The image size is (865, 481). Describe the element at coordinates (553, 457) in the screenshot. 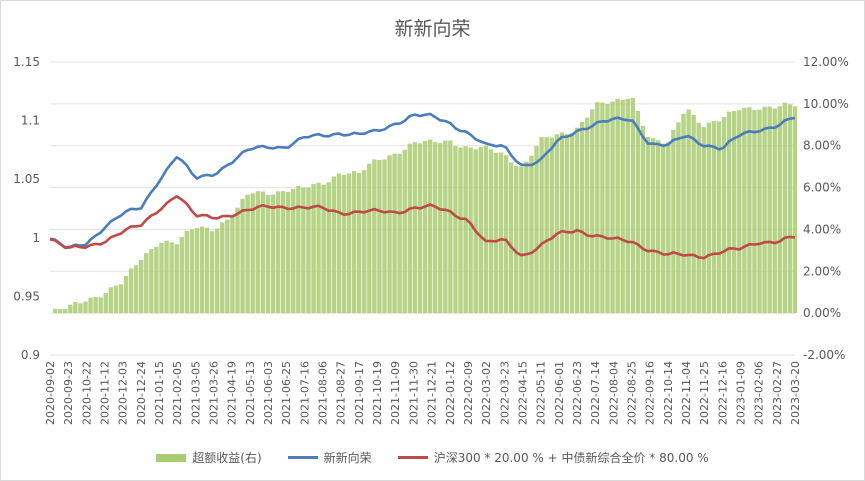

I see `legend-item-benchmark: 沪深300 * 20.00 % + 中债新综合全价 * 80.00 %` at that location.